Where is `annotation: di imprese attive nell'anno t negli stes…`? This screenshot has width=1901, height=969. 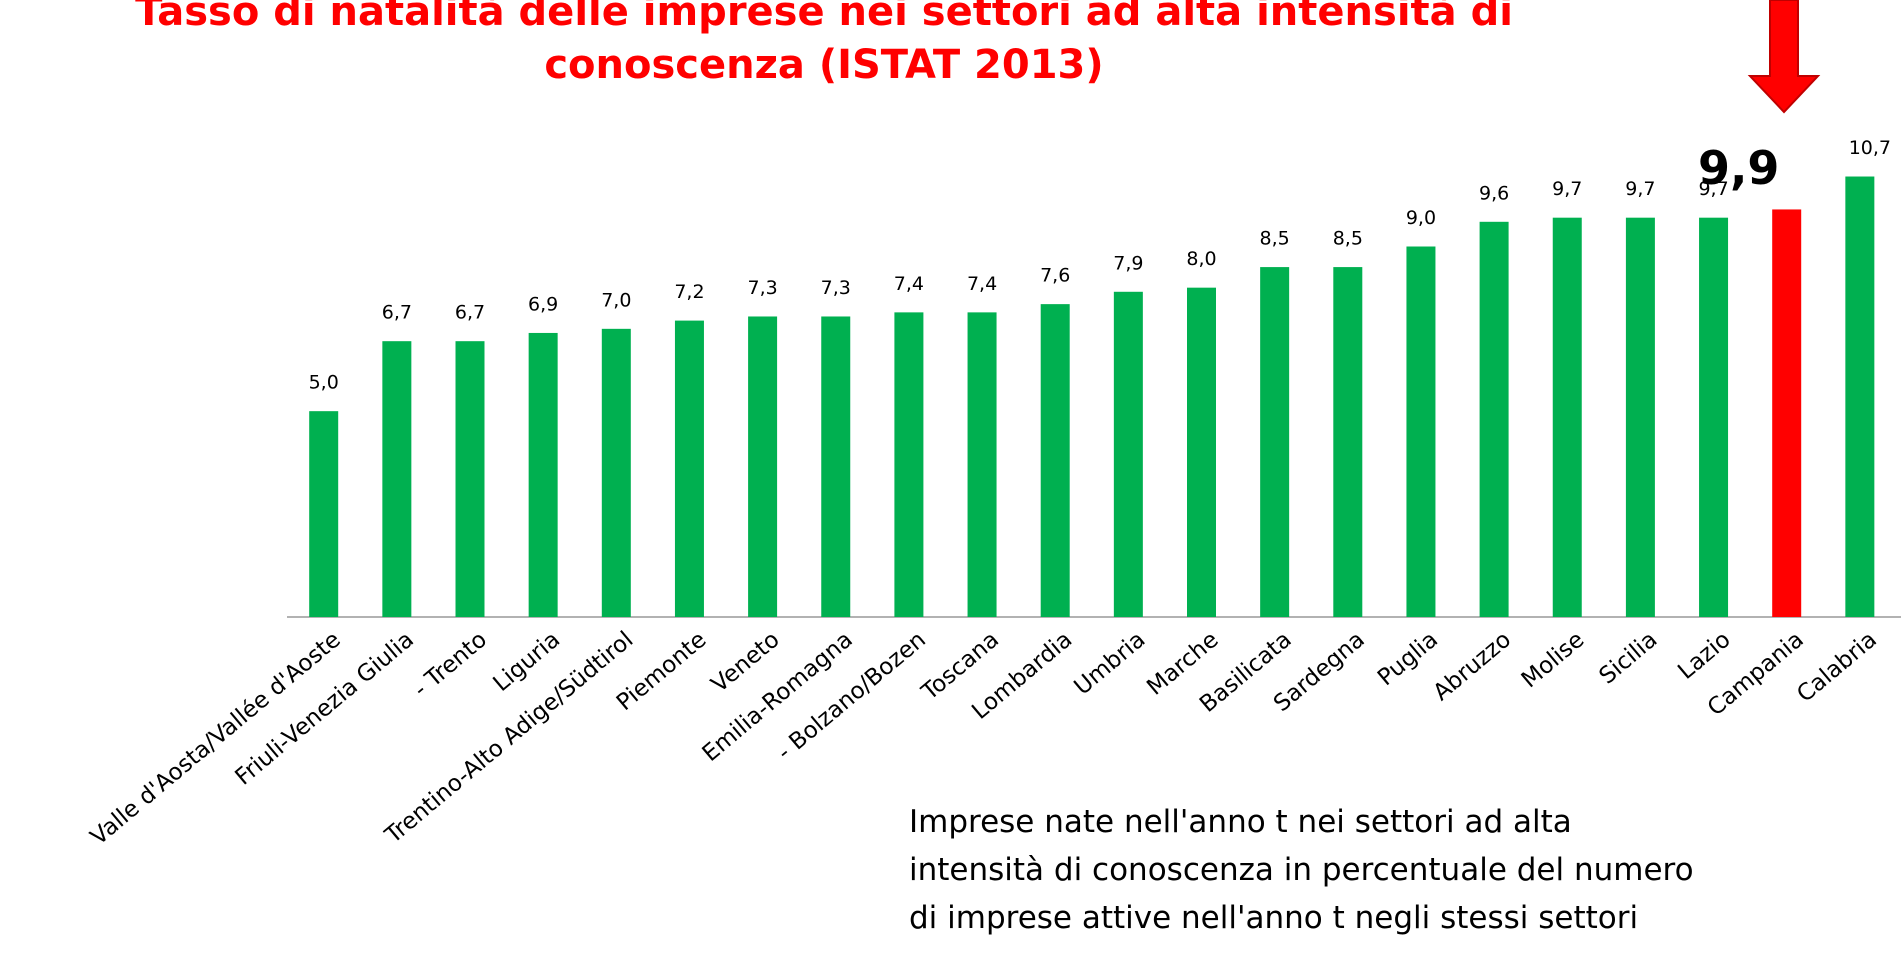
annotation: di imprese attive nell'anno t negli stes… is located at coordinates (1273, 918).